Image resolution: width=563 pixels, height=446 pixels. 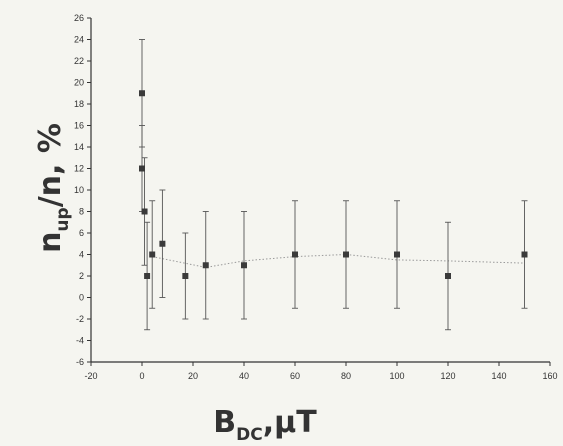 What do you see at coordinates (81, 233) in the screenshot?
I see `y-tick-label: 6` at bounding box center [81, 233].